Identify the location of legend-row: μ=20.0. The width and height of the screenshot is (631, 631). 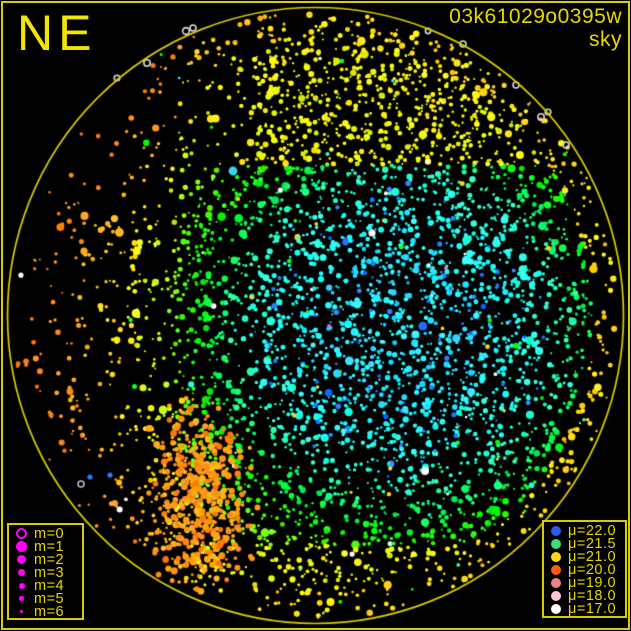
(586, 569).